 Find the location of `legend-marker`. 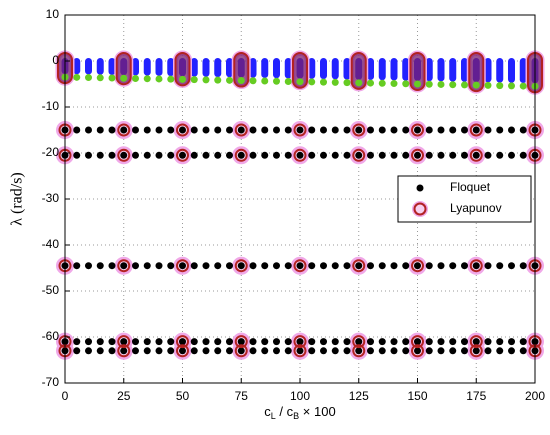

legend-marker is located at coordinates (420, 209).